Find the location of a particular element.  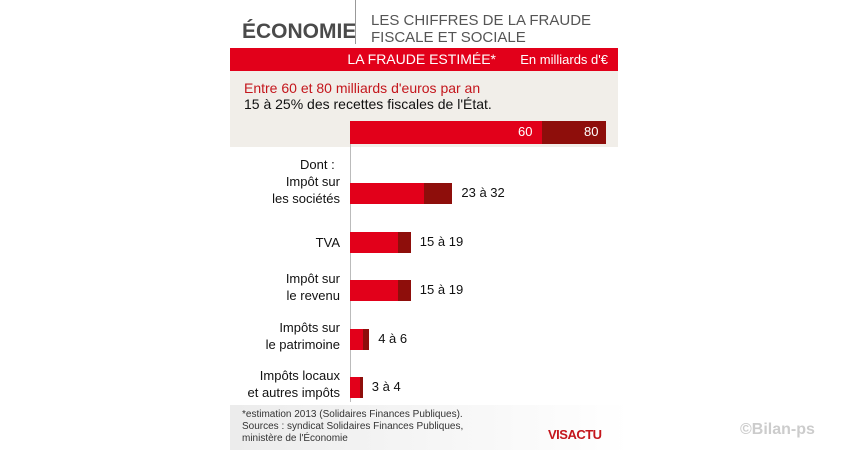

total-high-label: 80 is located at coordinates (591, 131).